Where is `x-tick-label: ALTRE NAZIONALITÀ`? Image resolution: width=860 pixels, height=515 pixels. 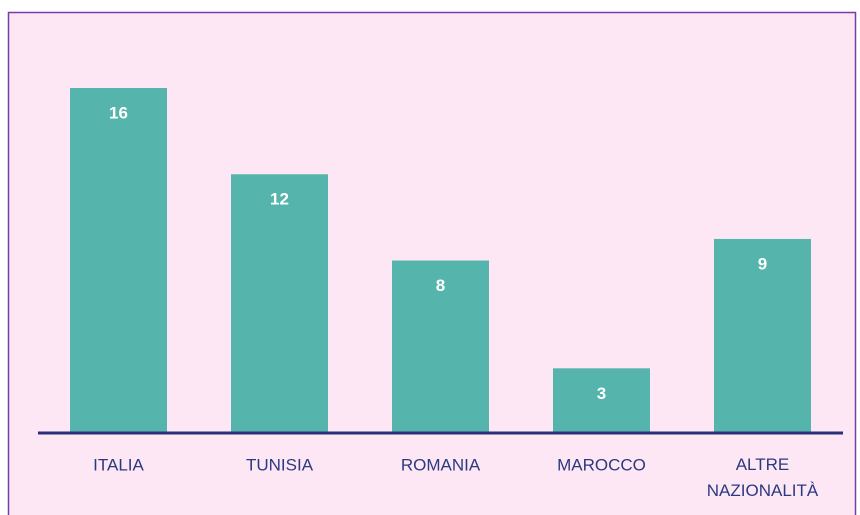
x-tick-label: ALTRE NAZIONALITÀ is located at coordinates (763, 477).